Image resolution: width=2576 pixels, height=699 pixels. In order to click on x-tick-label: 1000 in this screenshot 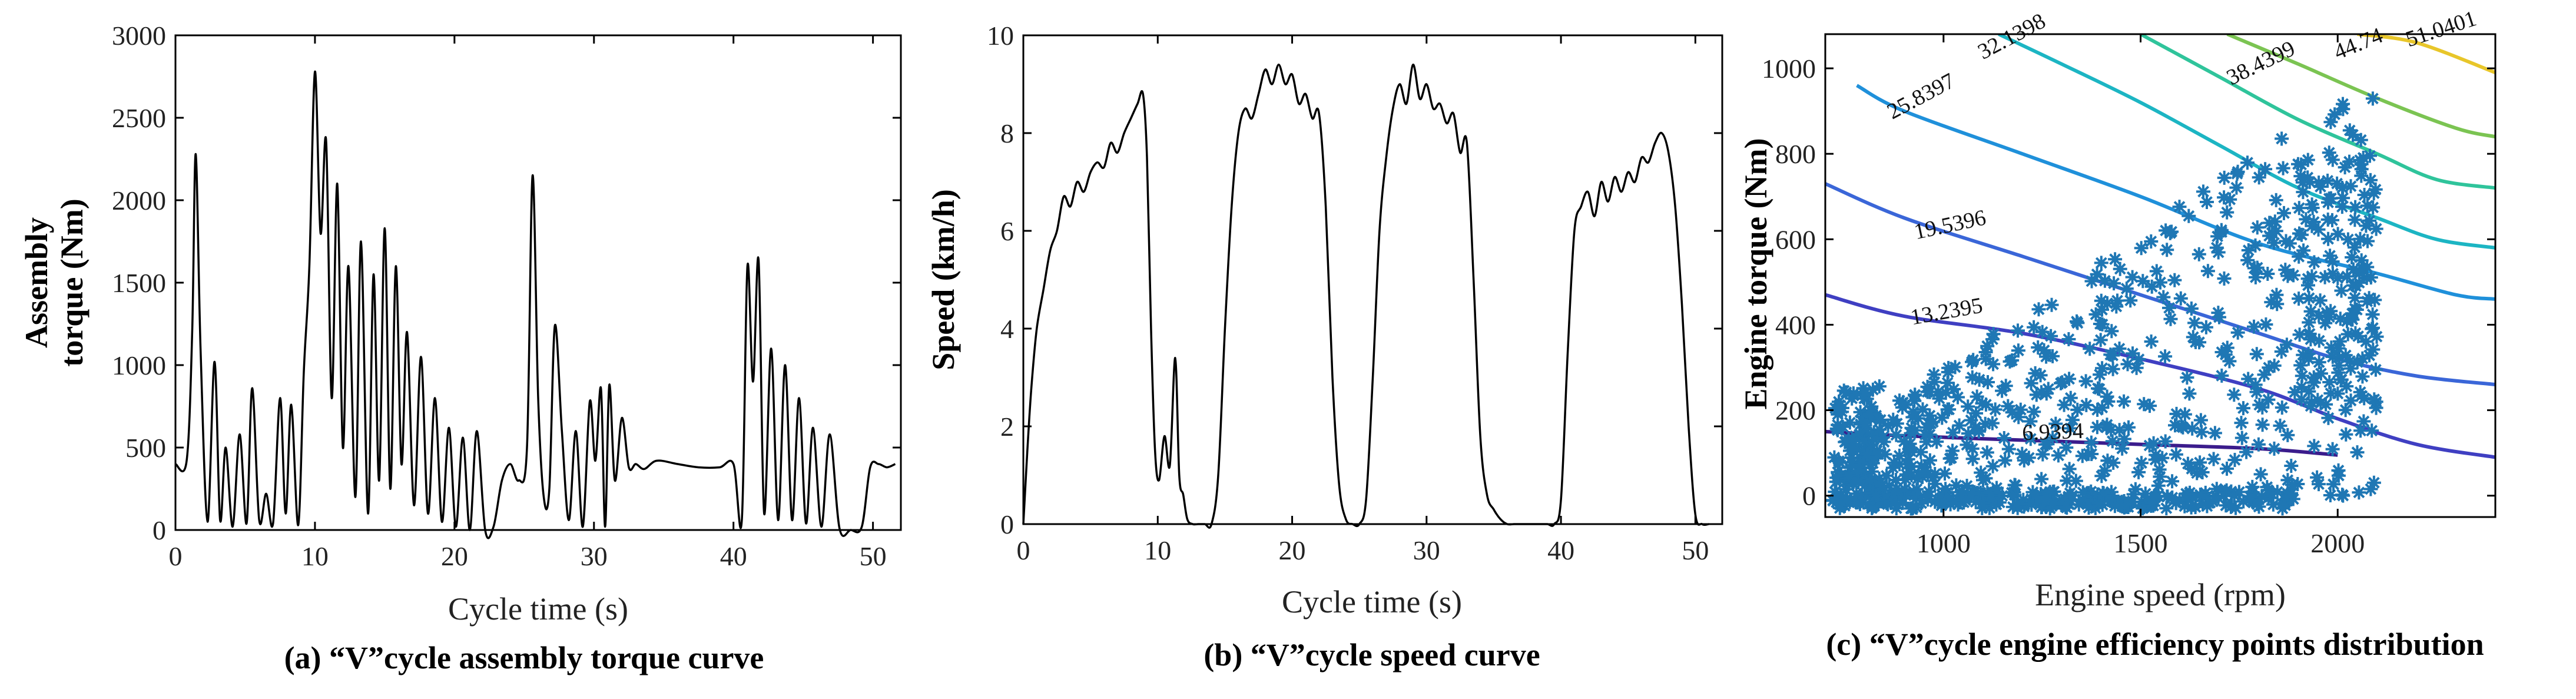, I will do `click(1944, 543)`.